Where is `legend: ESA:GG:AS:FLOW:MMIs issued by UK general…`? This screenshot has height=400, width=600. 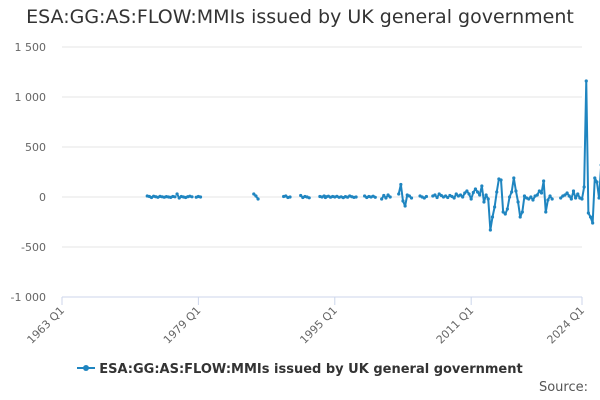 legend: ESA:GG:AS:FLOW:MMIs issued by UK general… is located at coordinates (300, 369).